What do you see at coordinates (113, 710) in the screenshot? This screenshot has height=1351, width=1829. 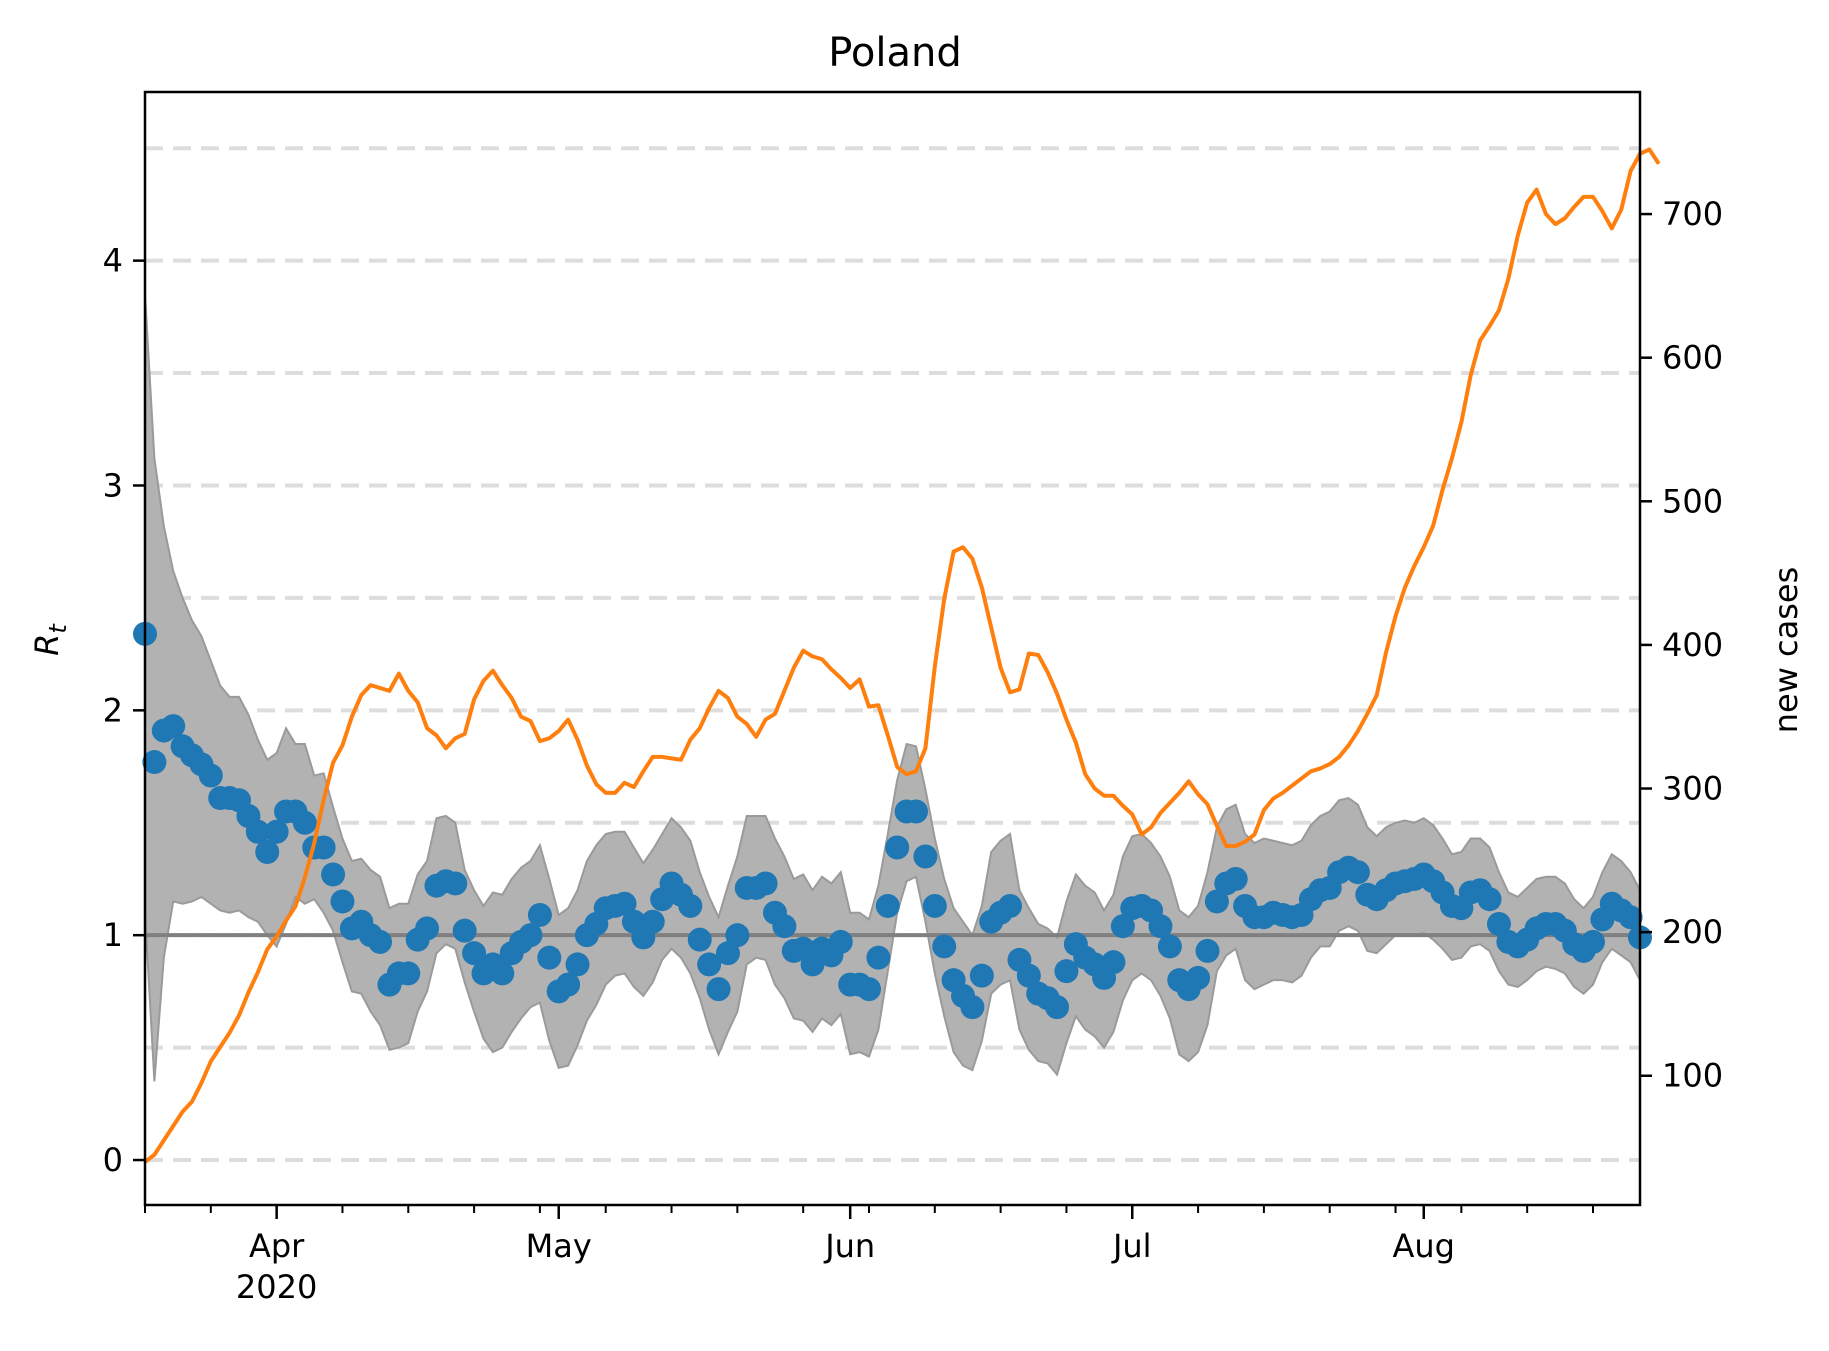 I see `left-tick-label: 2` at bounding box center [113, 710].